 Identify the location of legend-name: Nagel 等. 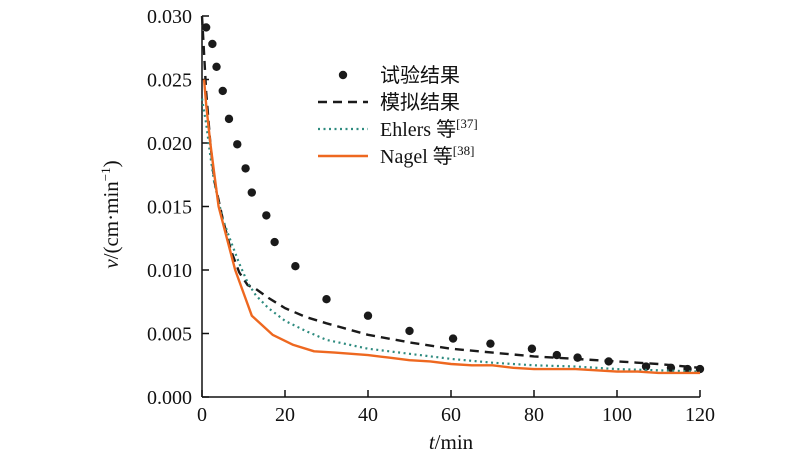
(416, 156).